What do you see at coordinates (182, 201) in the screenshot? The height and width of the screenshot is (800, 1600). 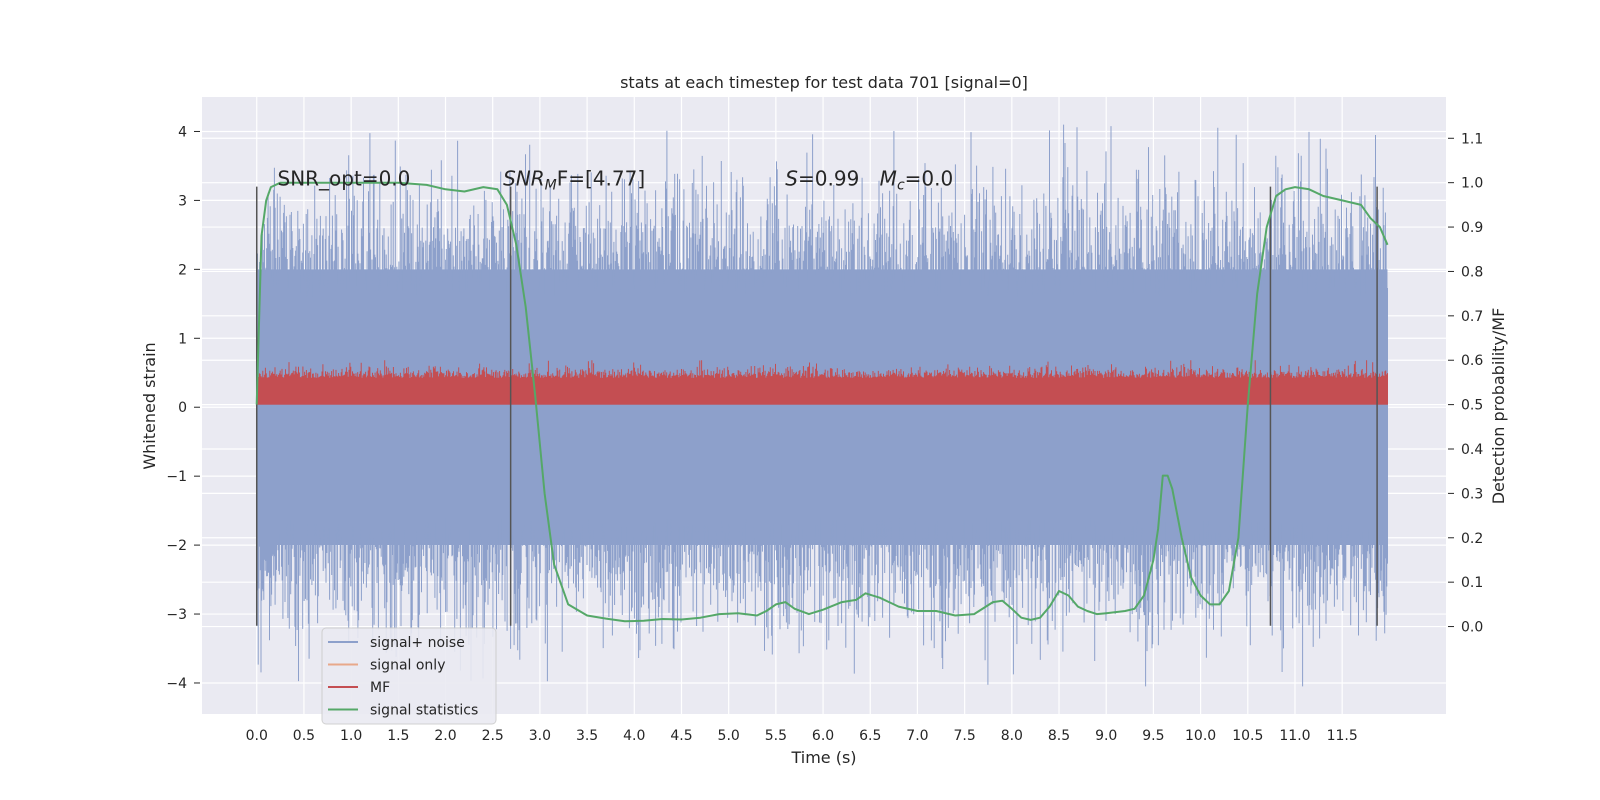 I see `y-tick-label: 3` at bounding box center [182, 201].